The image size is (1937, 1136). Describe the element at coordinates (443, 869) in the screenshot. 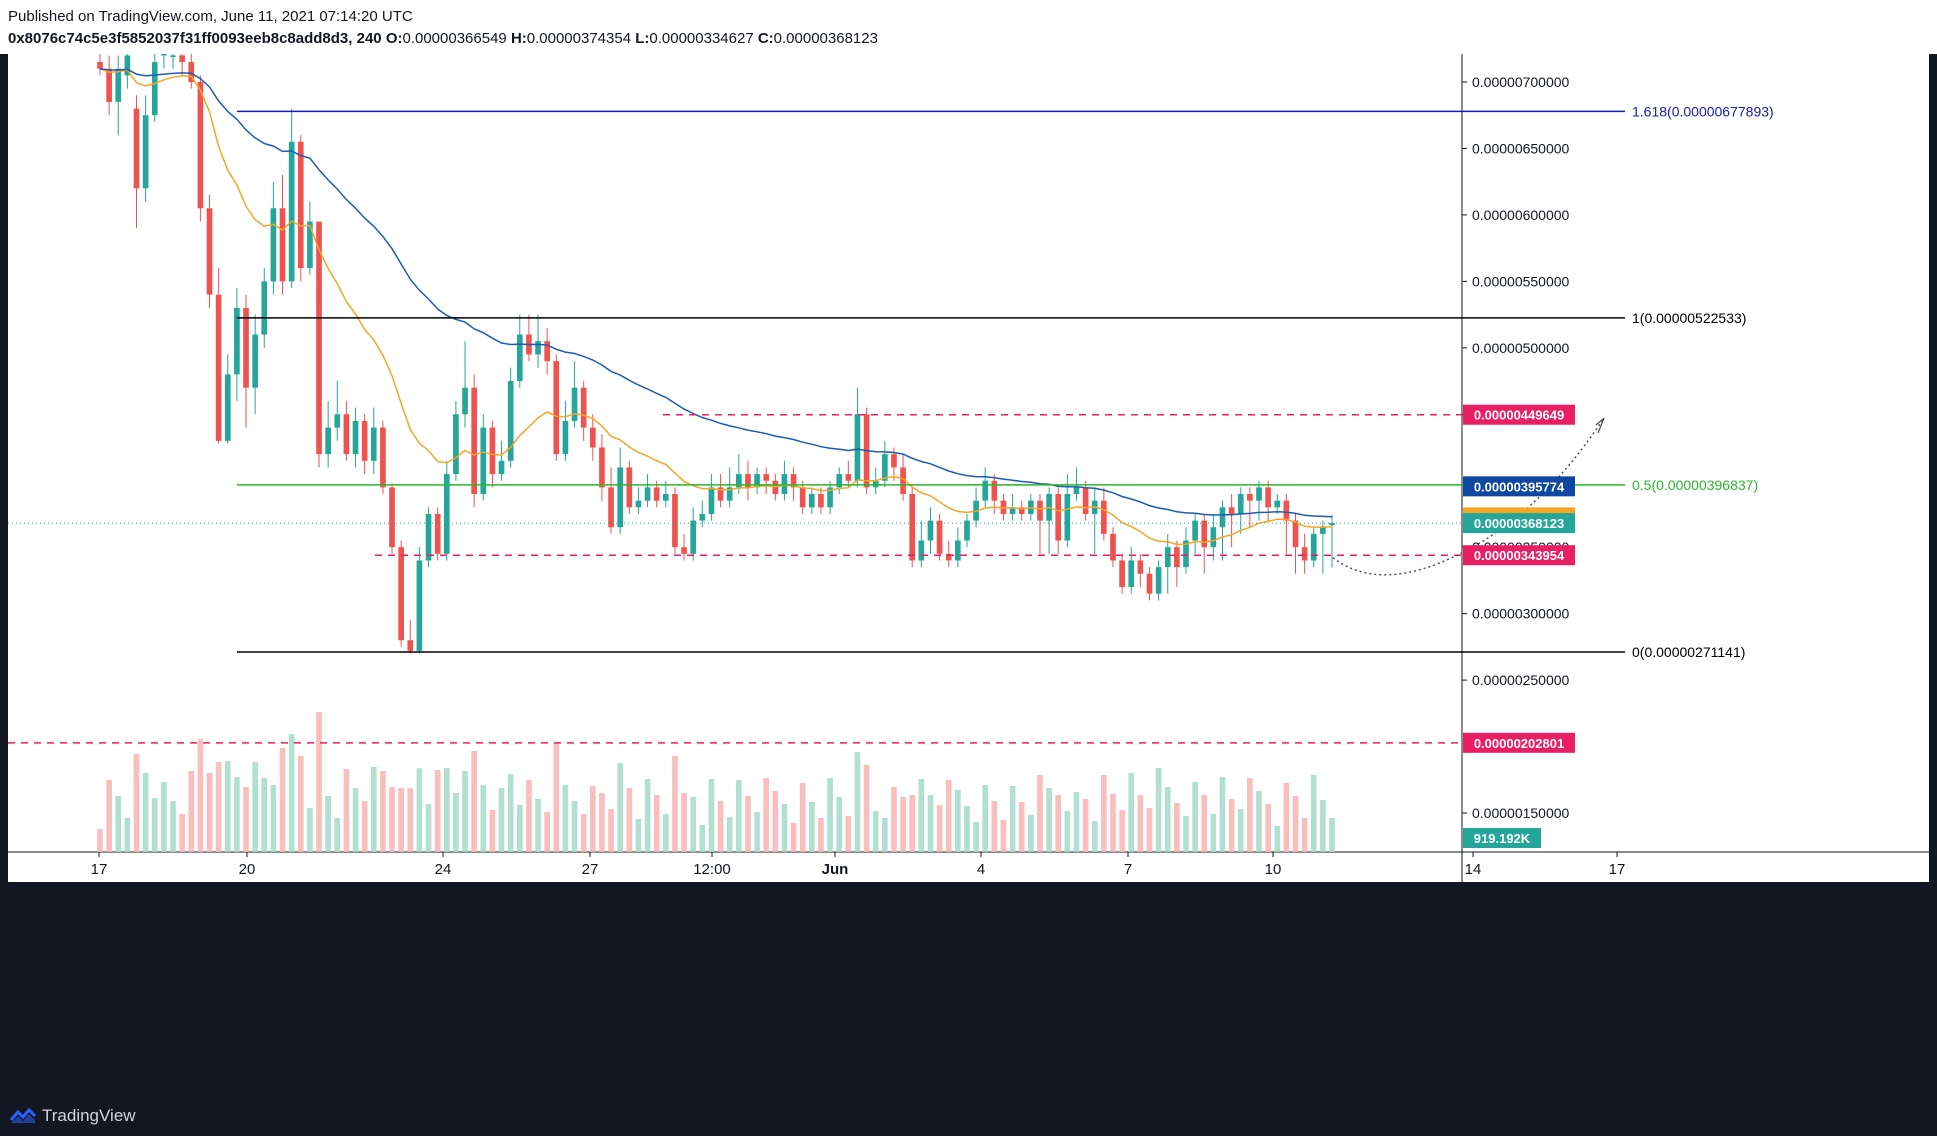

I see `x-tick-label: 24` at that location.